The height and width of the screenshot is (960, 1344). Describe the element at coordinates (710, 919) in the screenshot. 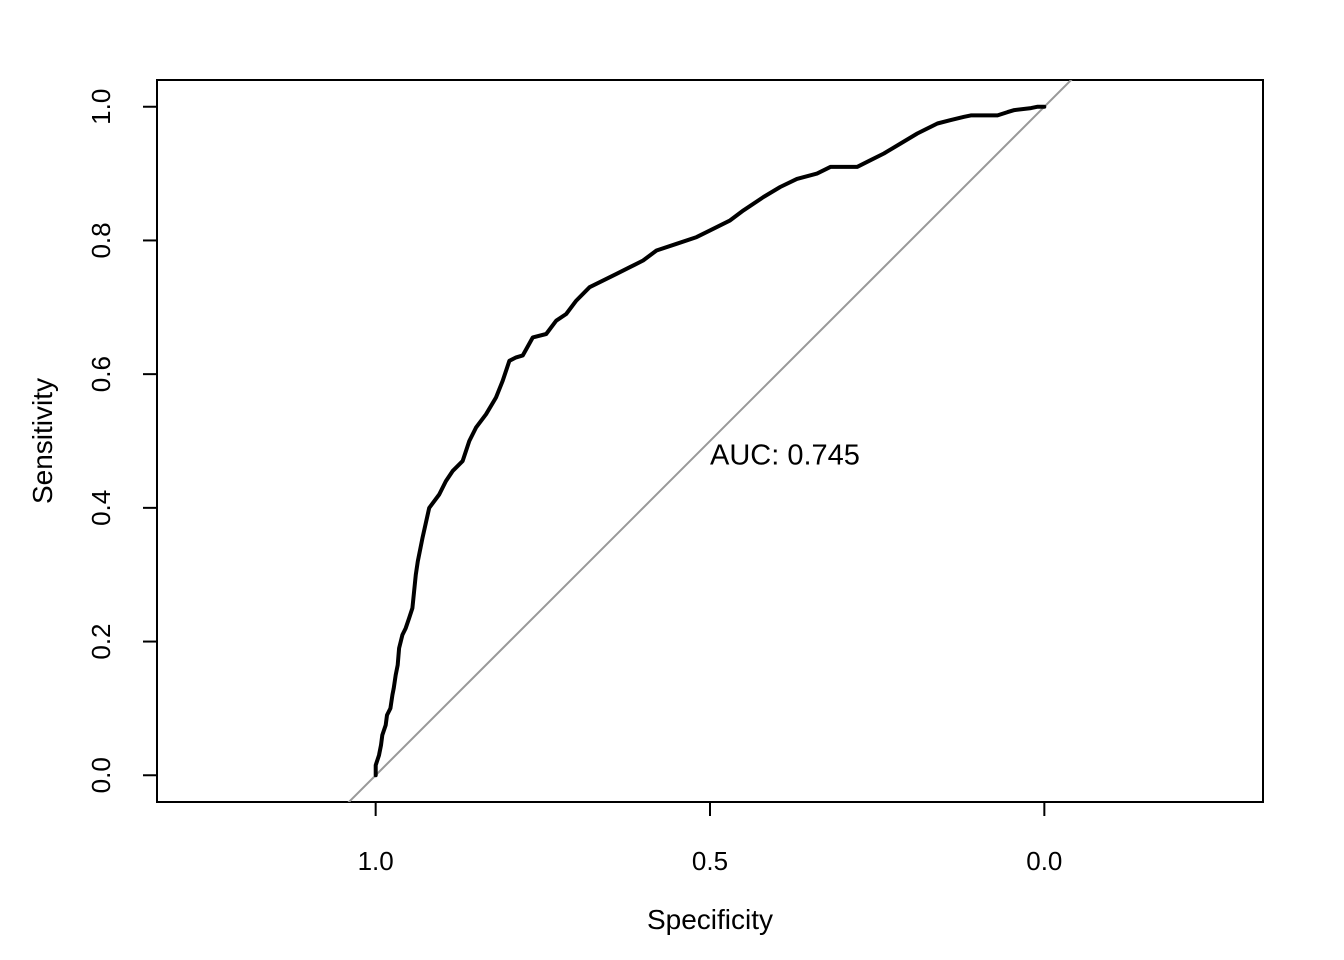

I see `x-axis-title: Specificity` at that location.